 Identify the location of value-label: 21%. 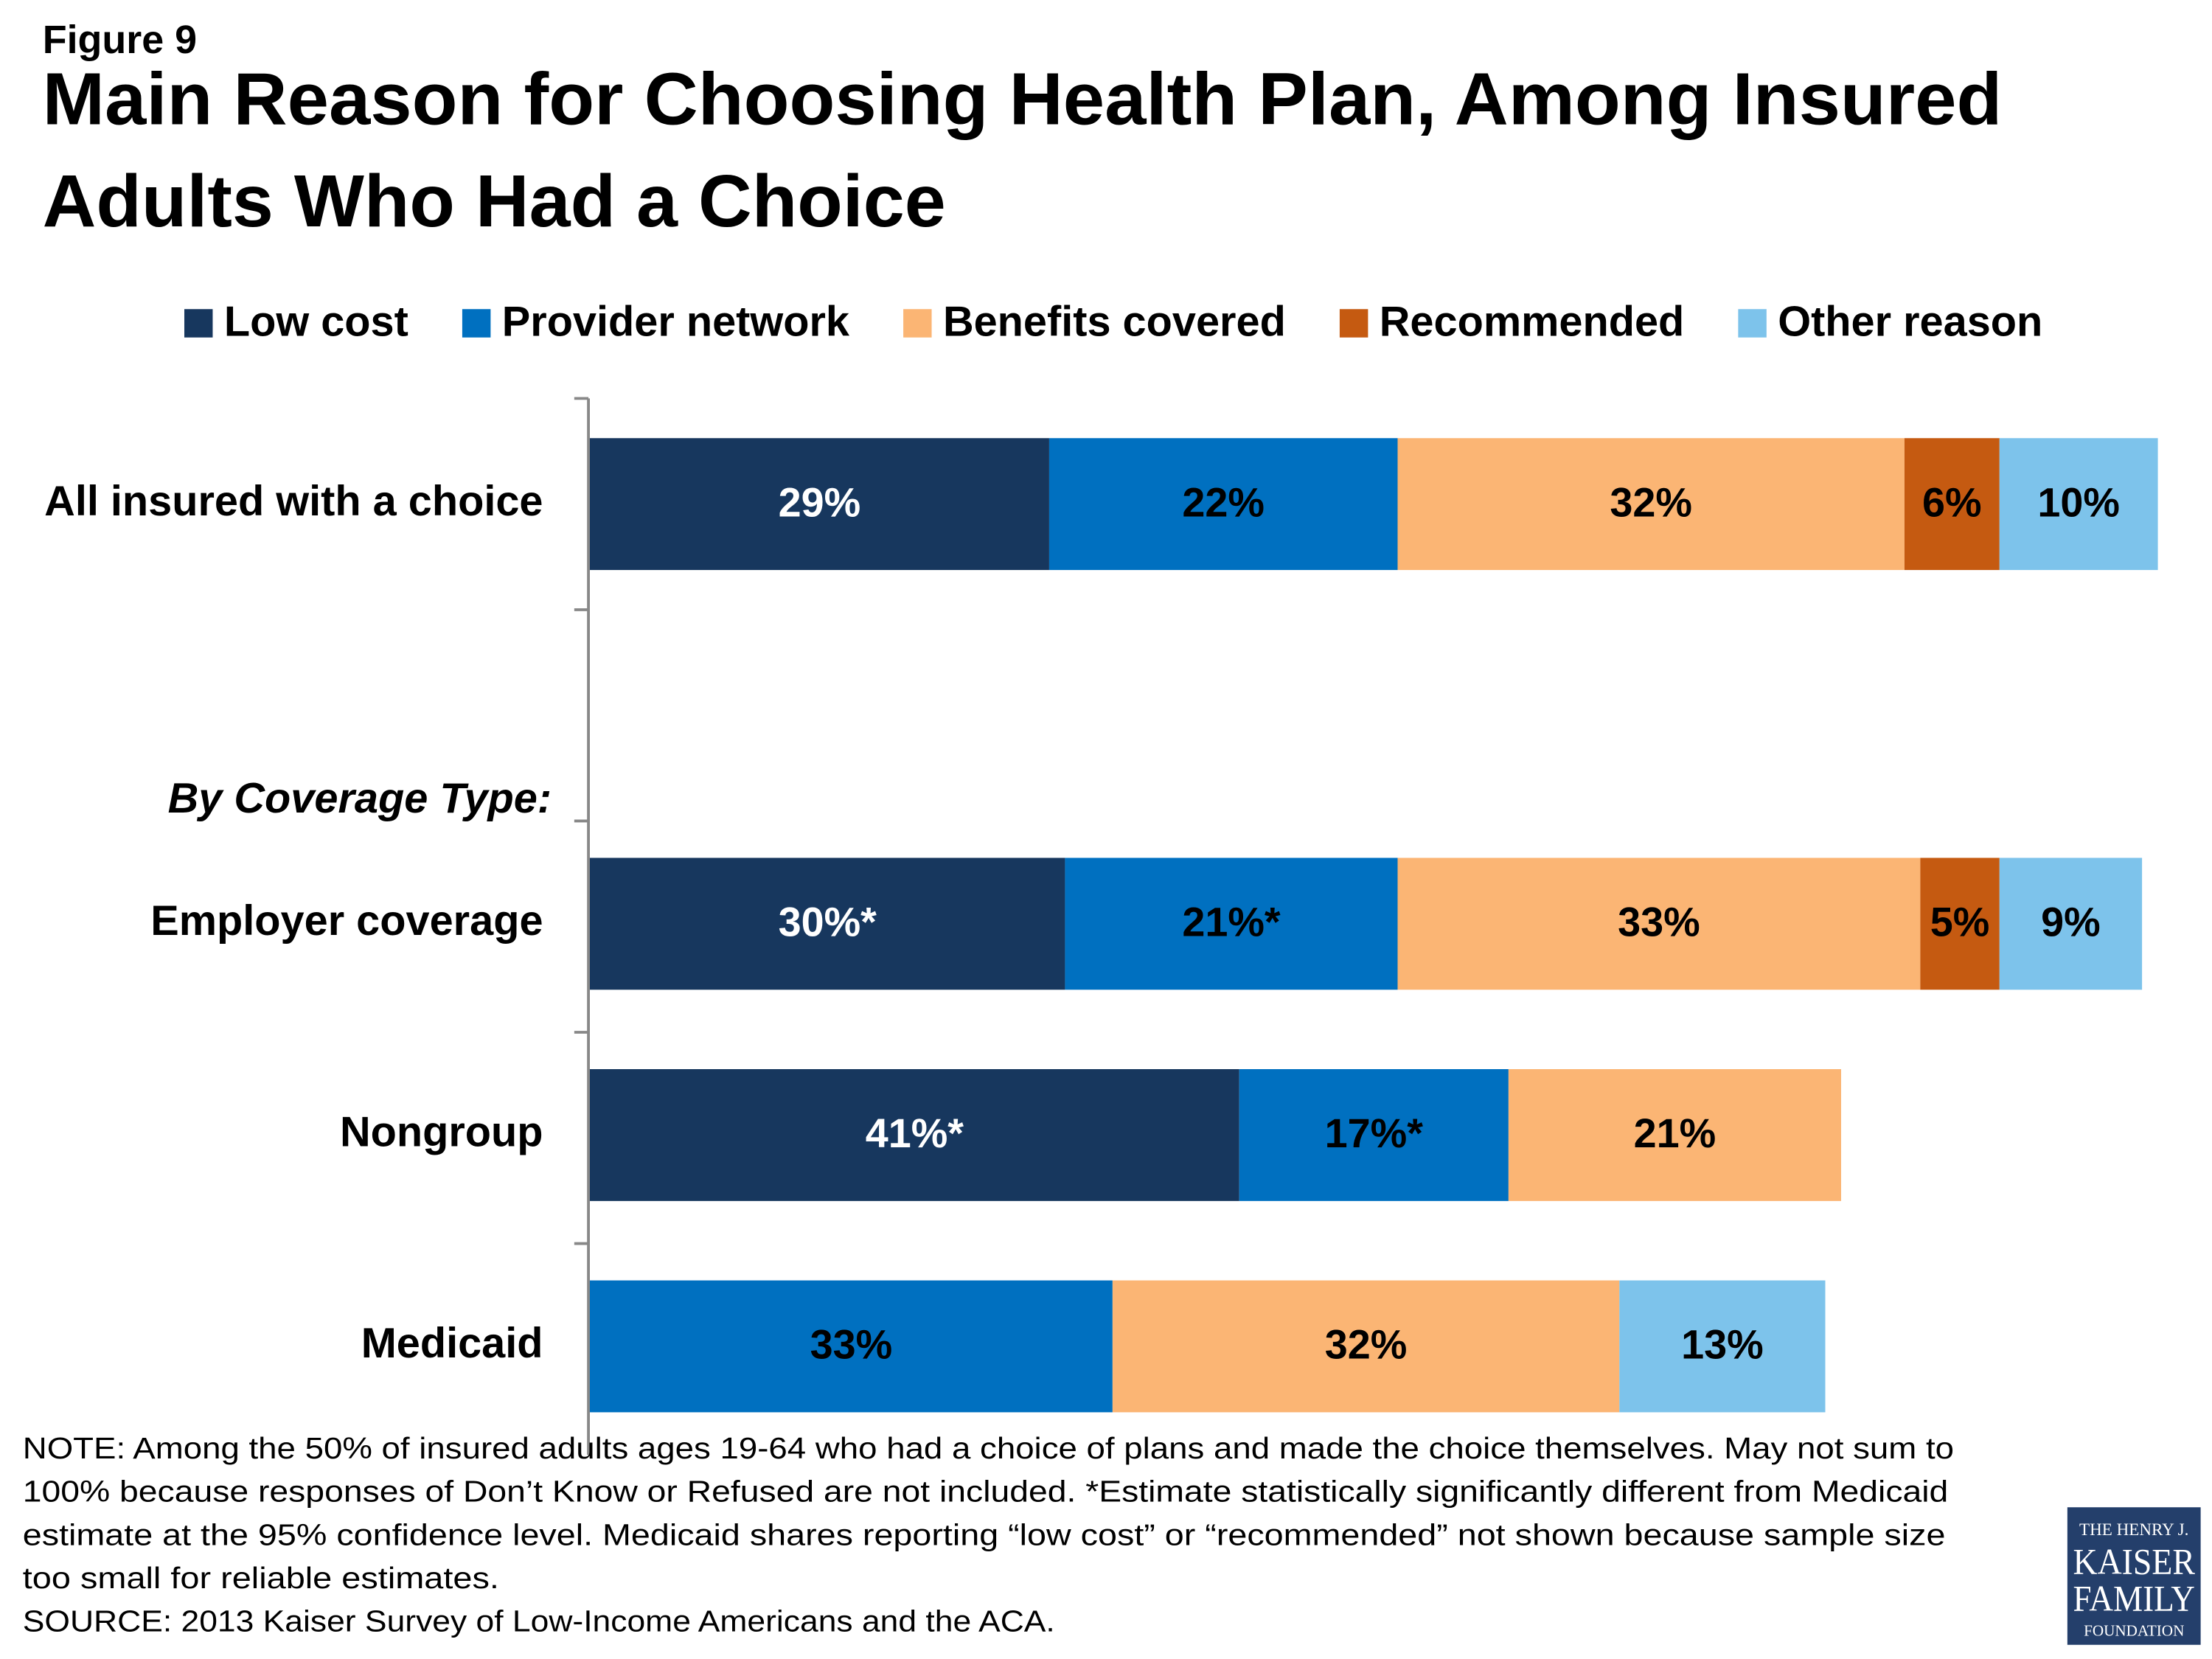
(1675, 1133).